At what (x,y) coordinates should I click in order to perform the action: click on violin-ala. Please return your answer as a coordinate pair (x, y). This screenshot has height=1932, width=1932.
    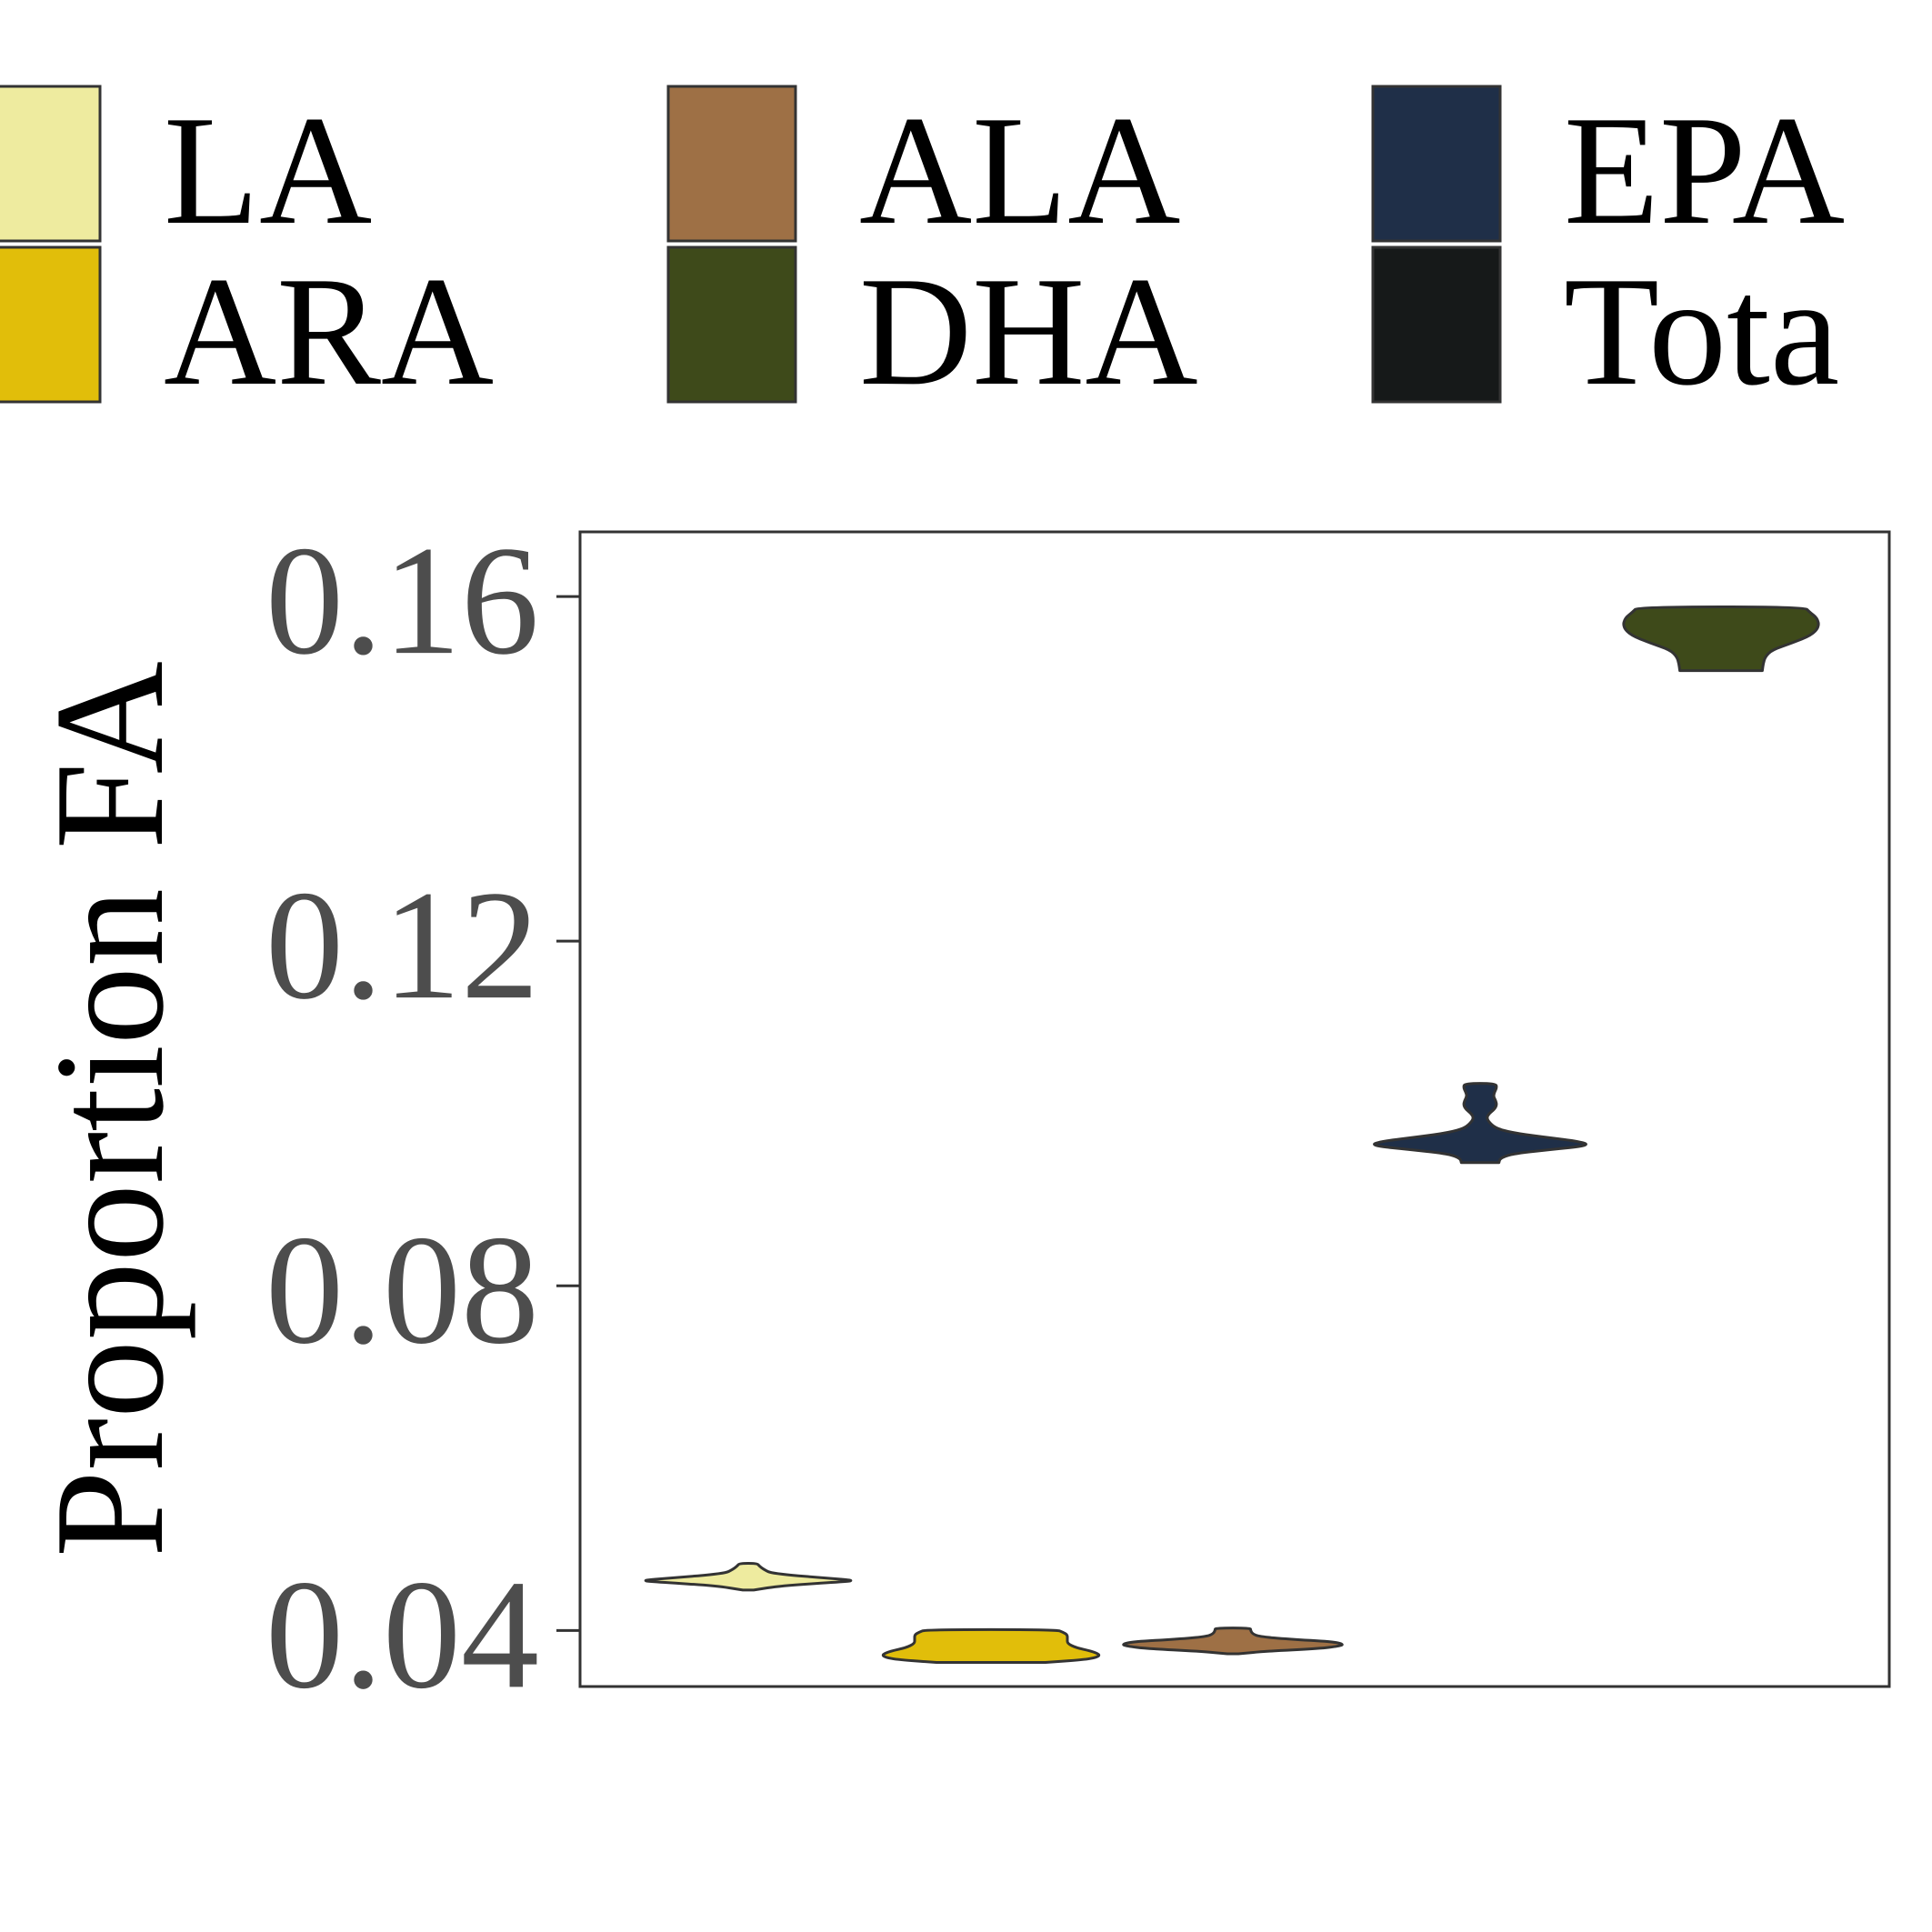
    Looking at the image, I should click on (1233, 1641).